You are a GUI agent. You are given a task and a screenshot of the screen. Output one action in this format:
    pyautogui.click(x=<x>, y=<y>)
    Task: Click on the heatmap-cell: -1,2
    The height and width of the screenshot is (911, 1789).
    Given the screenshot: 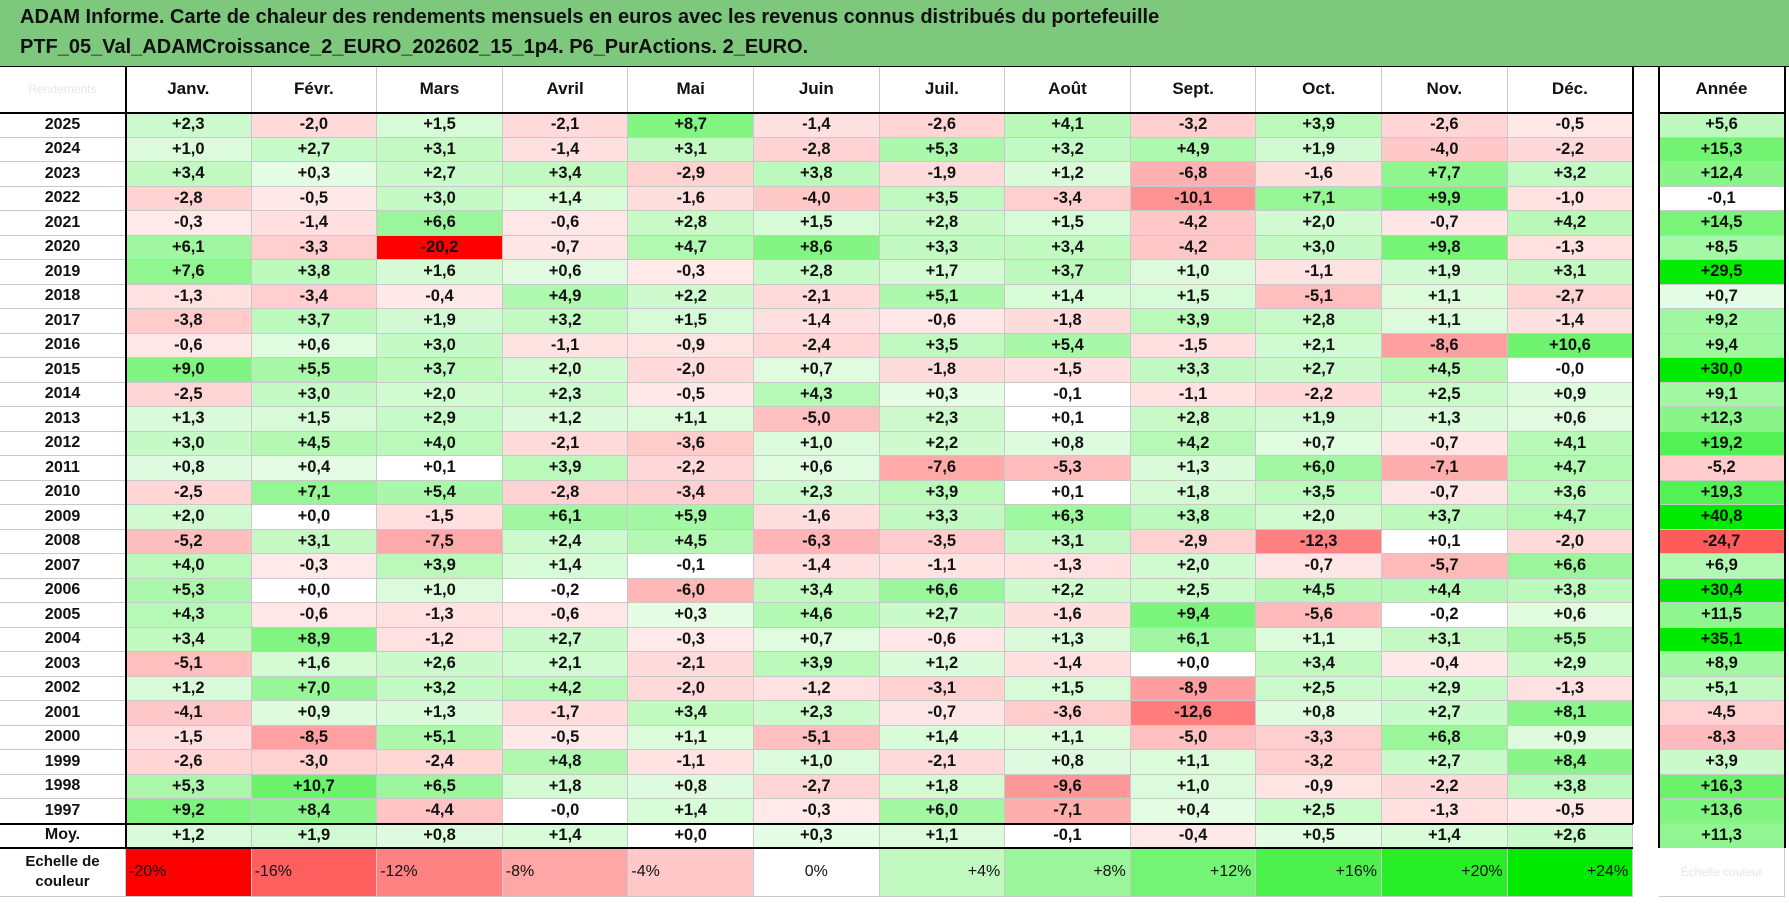 What is the action you would take?
    pyautogui.click(x=817, y=688)
    